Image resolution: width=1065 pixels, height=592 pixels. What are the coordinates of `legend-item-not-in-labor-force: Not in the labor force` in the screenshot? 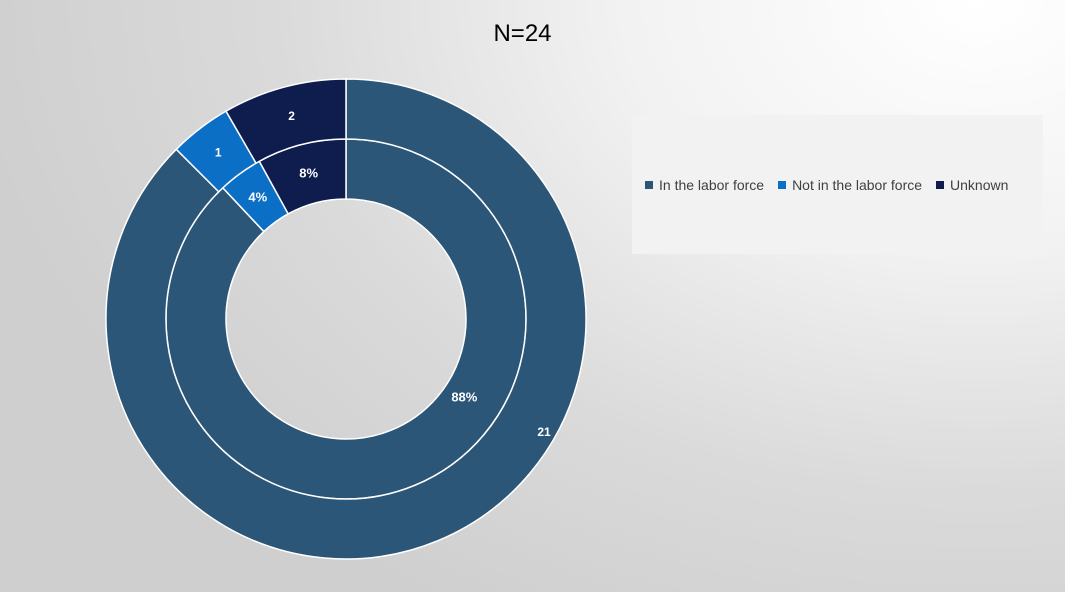 It's located at (850, 185).